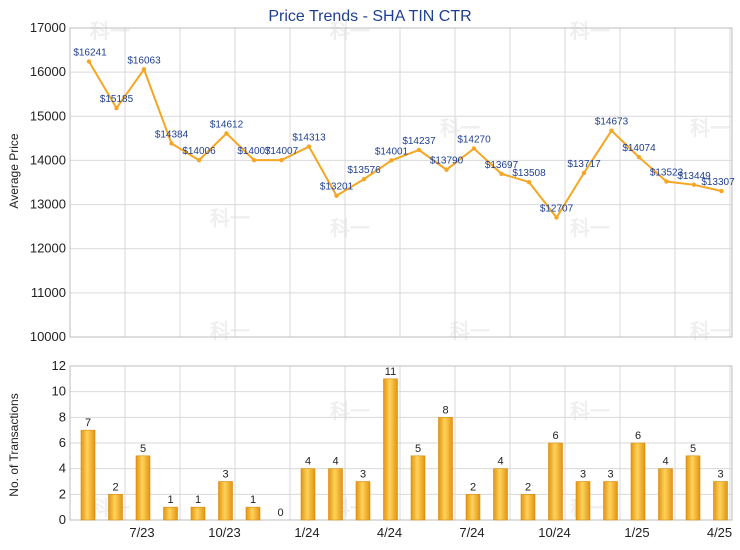 The width and height of the screenshot is (740, 550). What do you see at coordinates (48, 292) in the screenshot?
I see `price-tick-label: 11000` at bounding box center [48, 292].